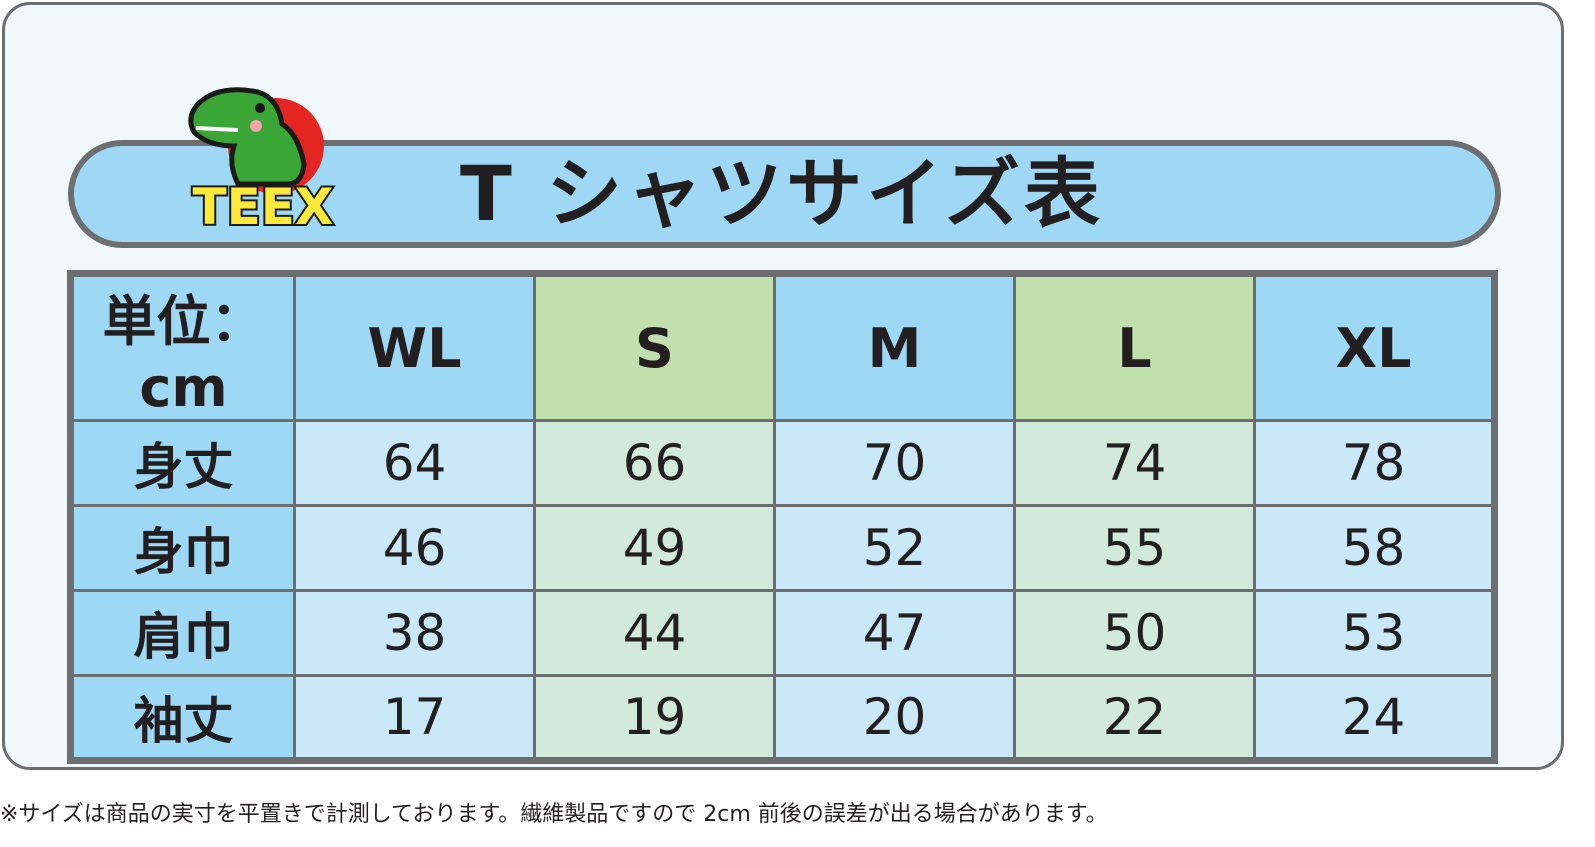  What do you see at coordinates (414, 633) in the screenshot?
I see `table-cell: 38` at bounding box center [414, 633].